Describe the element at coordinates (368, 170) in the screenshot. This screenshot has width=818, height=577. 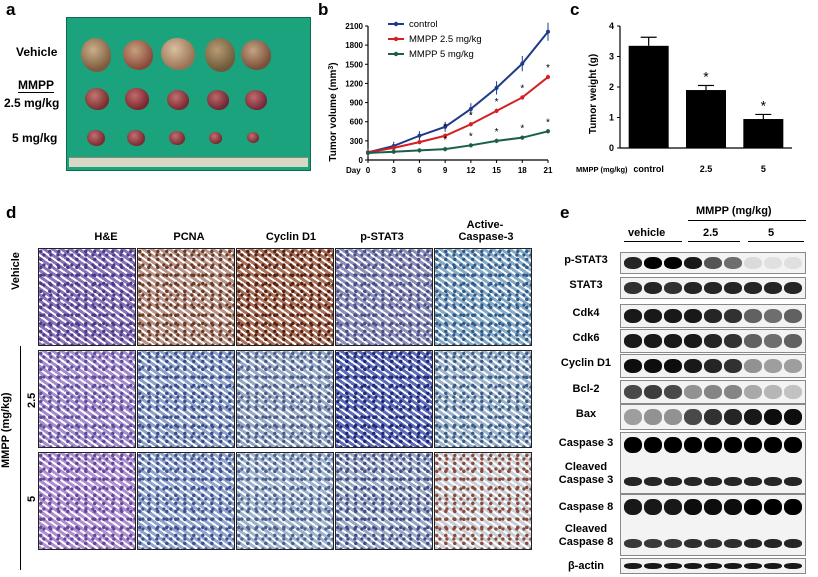
I see `b-x-tick-label: 0` at that location.